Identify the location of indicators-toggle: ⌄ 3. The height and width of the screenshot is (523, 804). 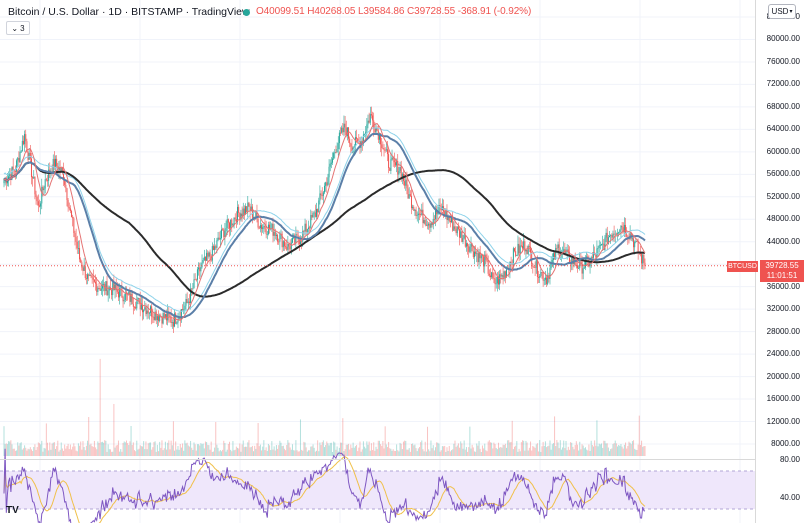
(18, 28).